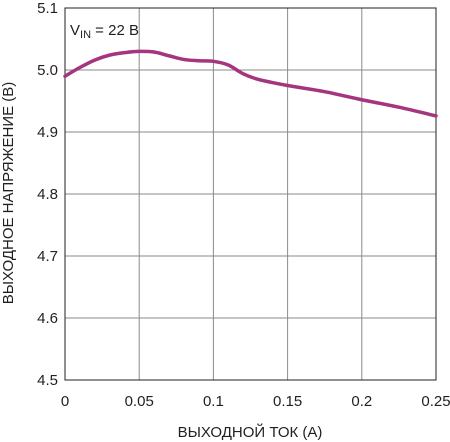  What do you see at coordinates (250, 432) in the screenshot?
I see `x-axis-title: ВЫХОДНОЙ ТОК (А)` at bounding box center [250, 432].